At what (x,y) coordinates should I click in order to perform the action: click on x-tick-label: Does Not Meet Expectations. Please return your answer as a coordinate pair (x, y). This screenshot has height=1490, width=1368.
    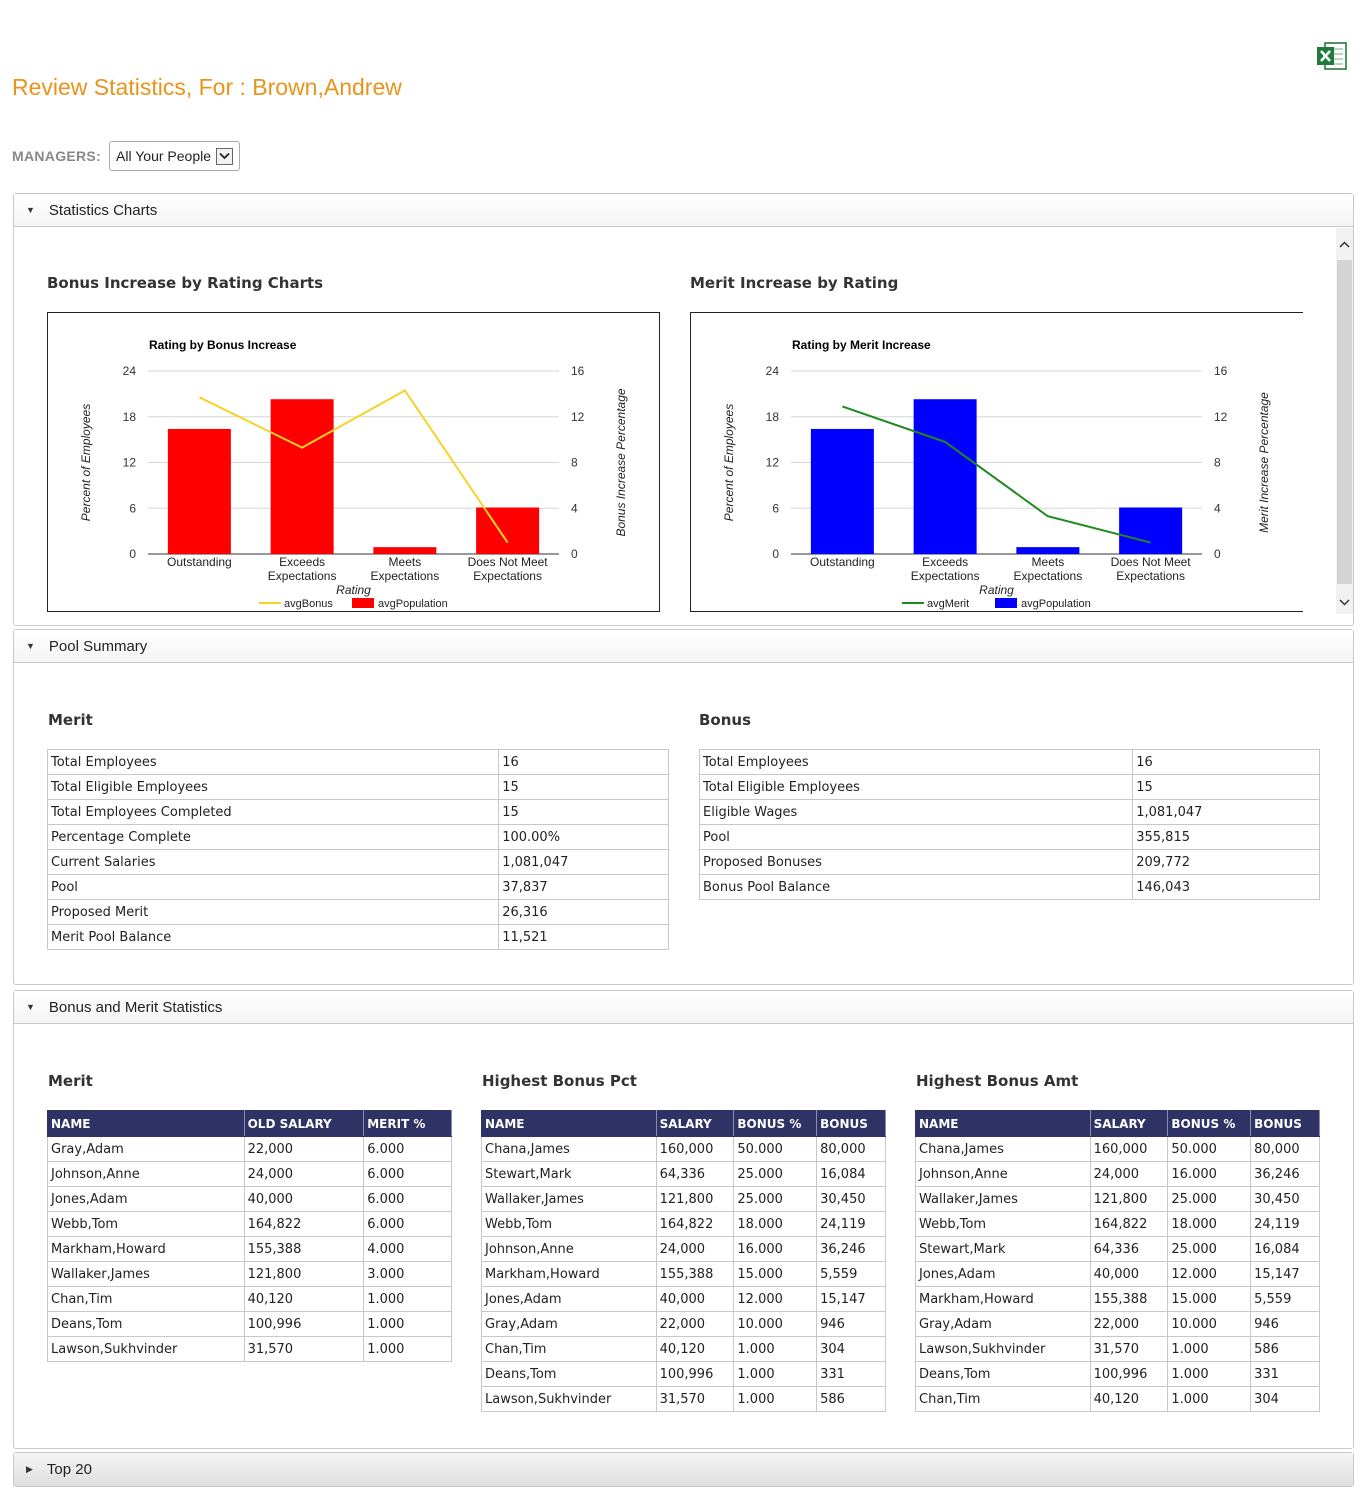
    Looking at the image, I should click on (1151, 569).